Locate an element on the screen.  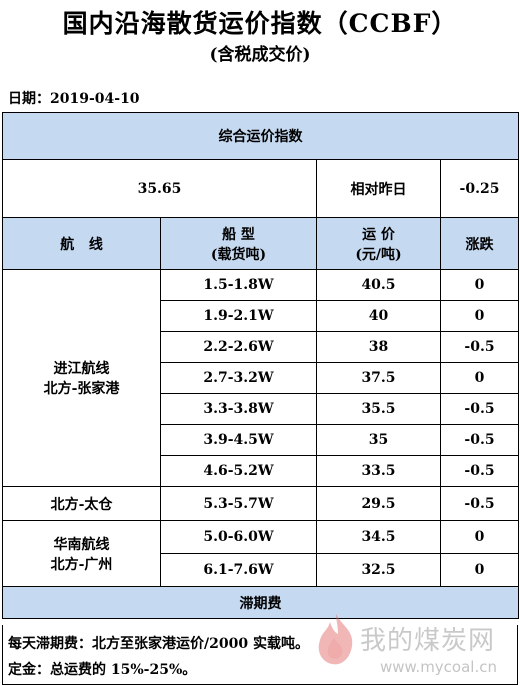
price-cell: 38 is located at coordinates (378, 347).